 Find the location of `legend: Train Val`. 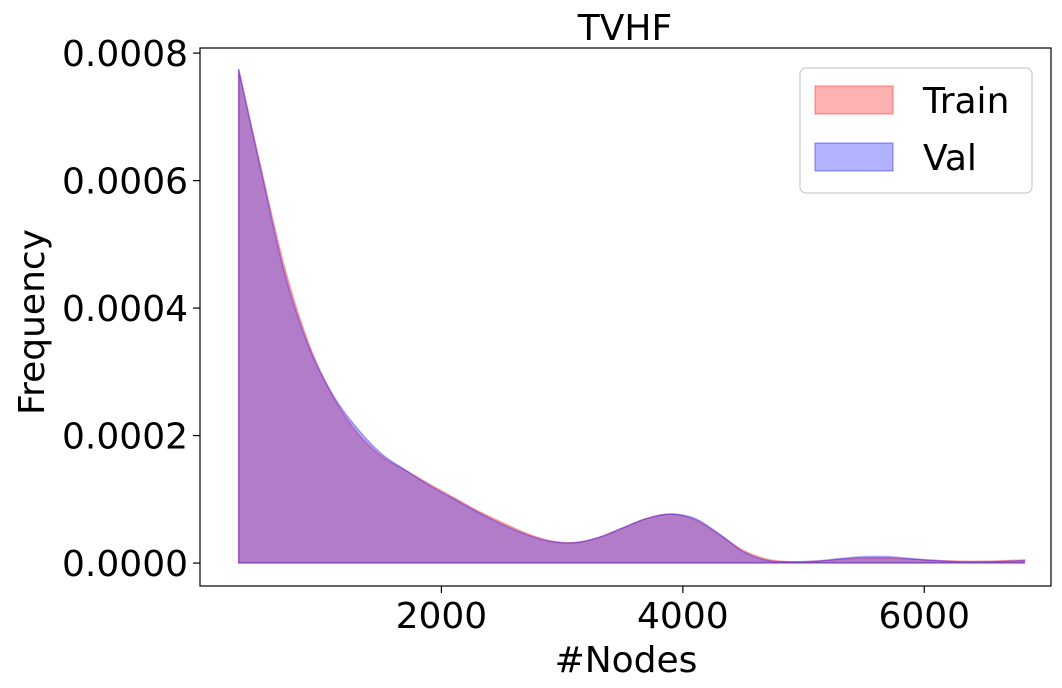

legend: Train Val is located at coordinates (916, 130).